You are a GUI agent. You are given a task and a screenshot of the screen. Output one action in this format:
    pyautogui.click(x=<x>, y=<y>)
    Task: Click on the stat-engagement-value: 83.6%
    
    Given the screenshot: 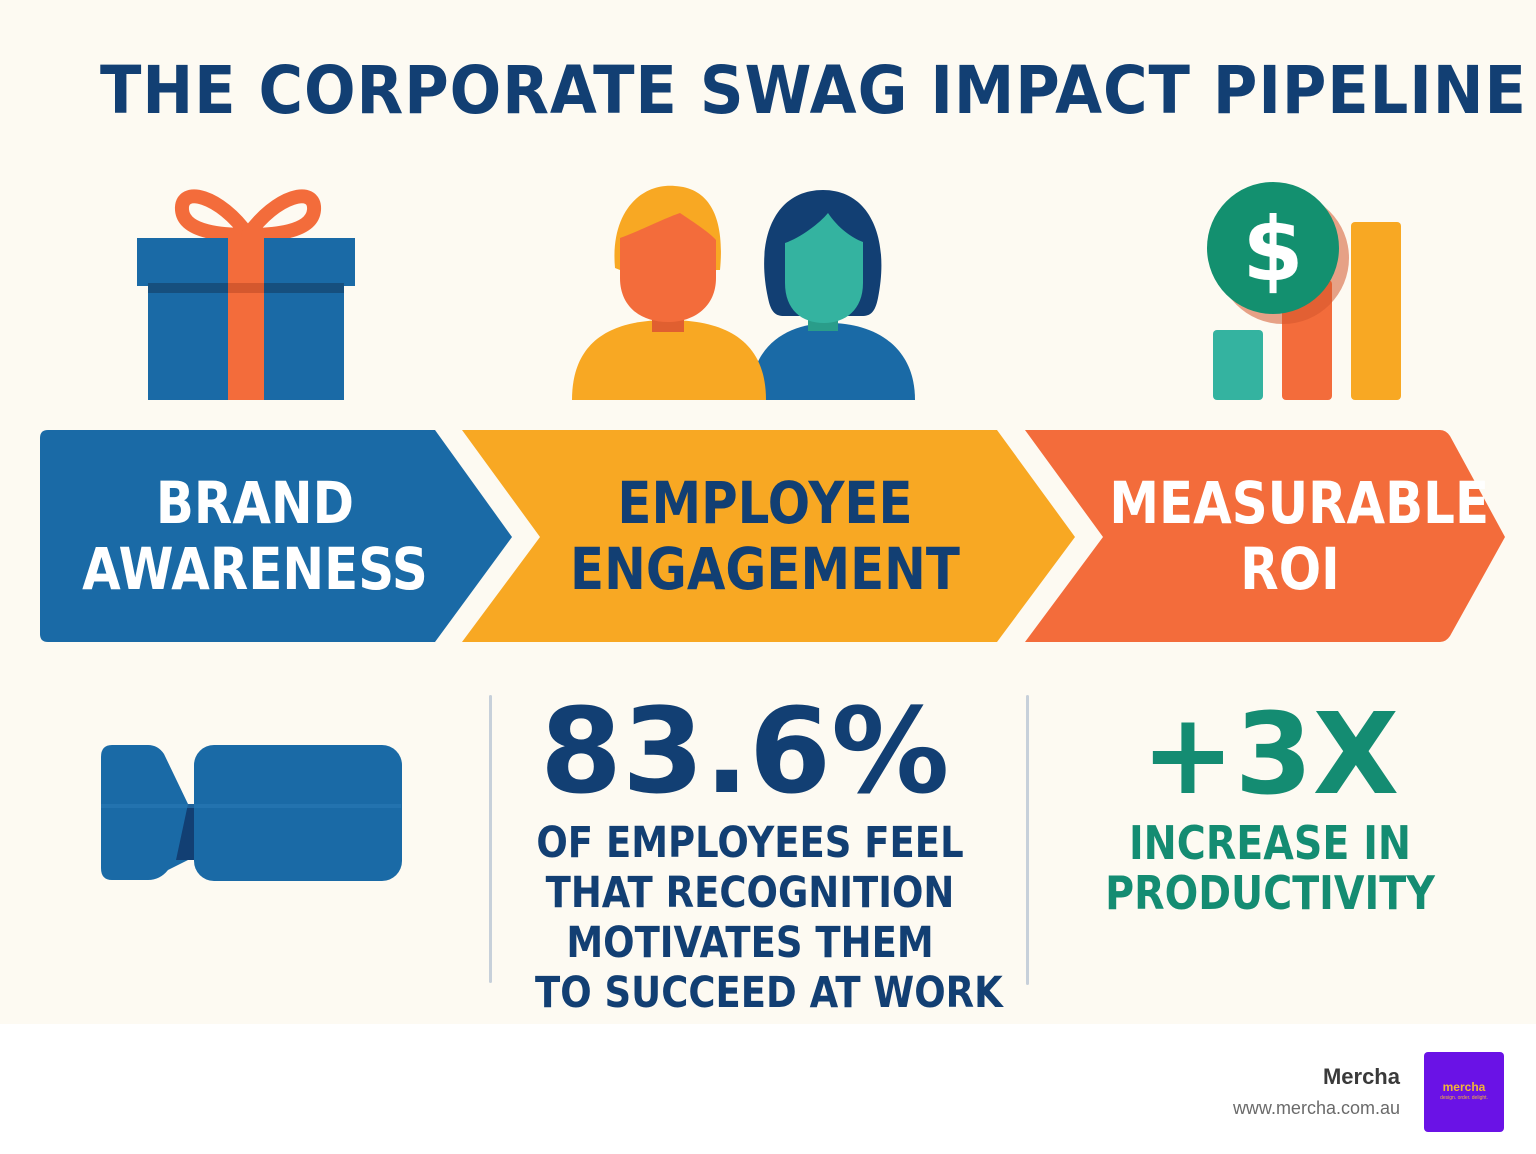 What is the action you would take?
    pyautogui.click(x=745, y=751)
    